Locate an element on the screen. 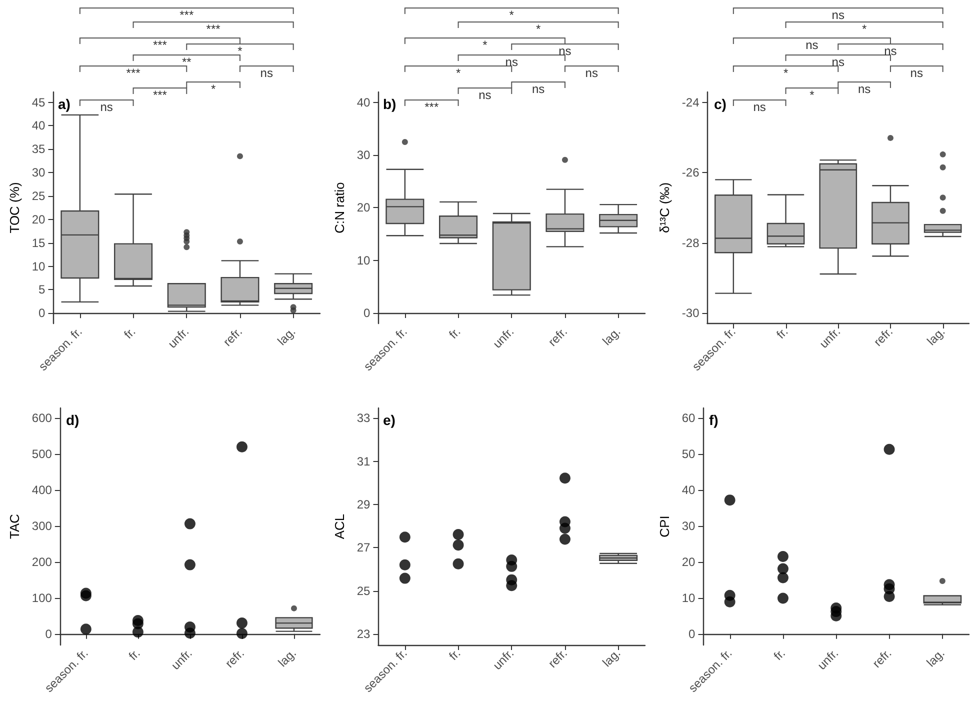 This screenshot has width=971, height=709. y-axis-title: CPI is located at coordinates (664, 527).